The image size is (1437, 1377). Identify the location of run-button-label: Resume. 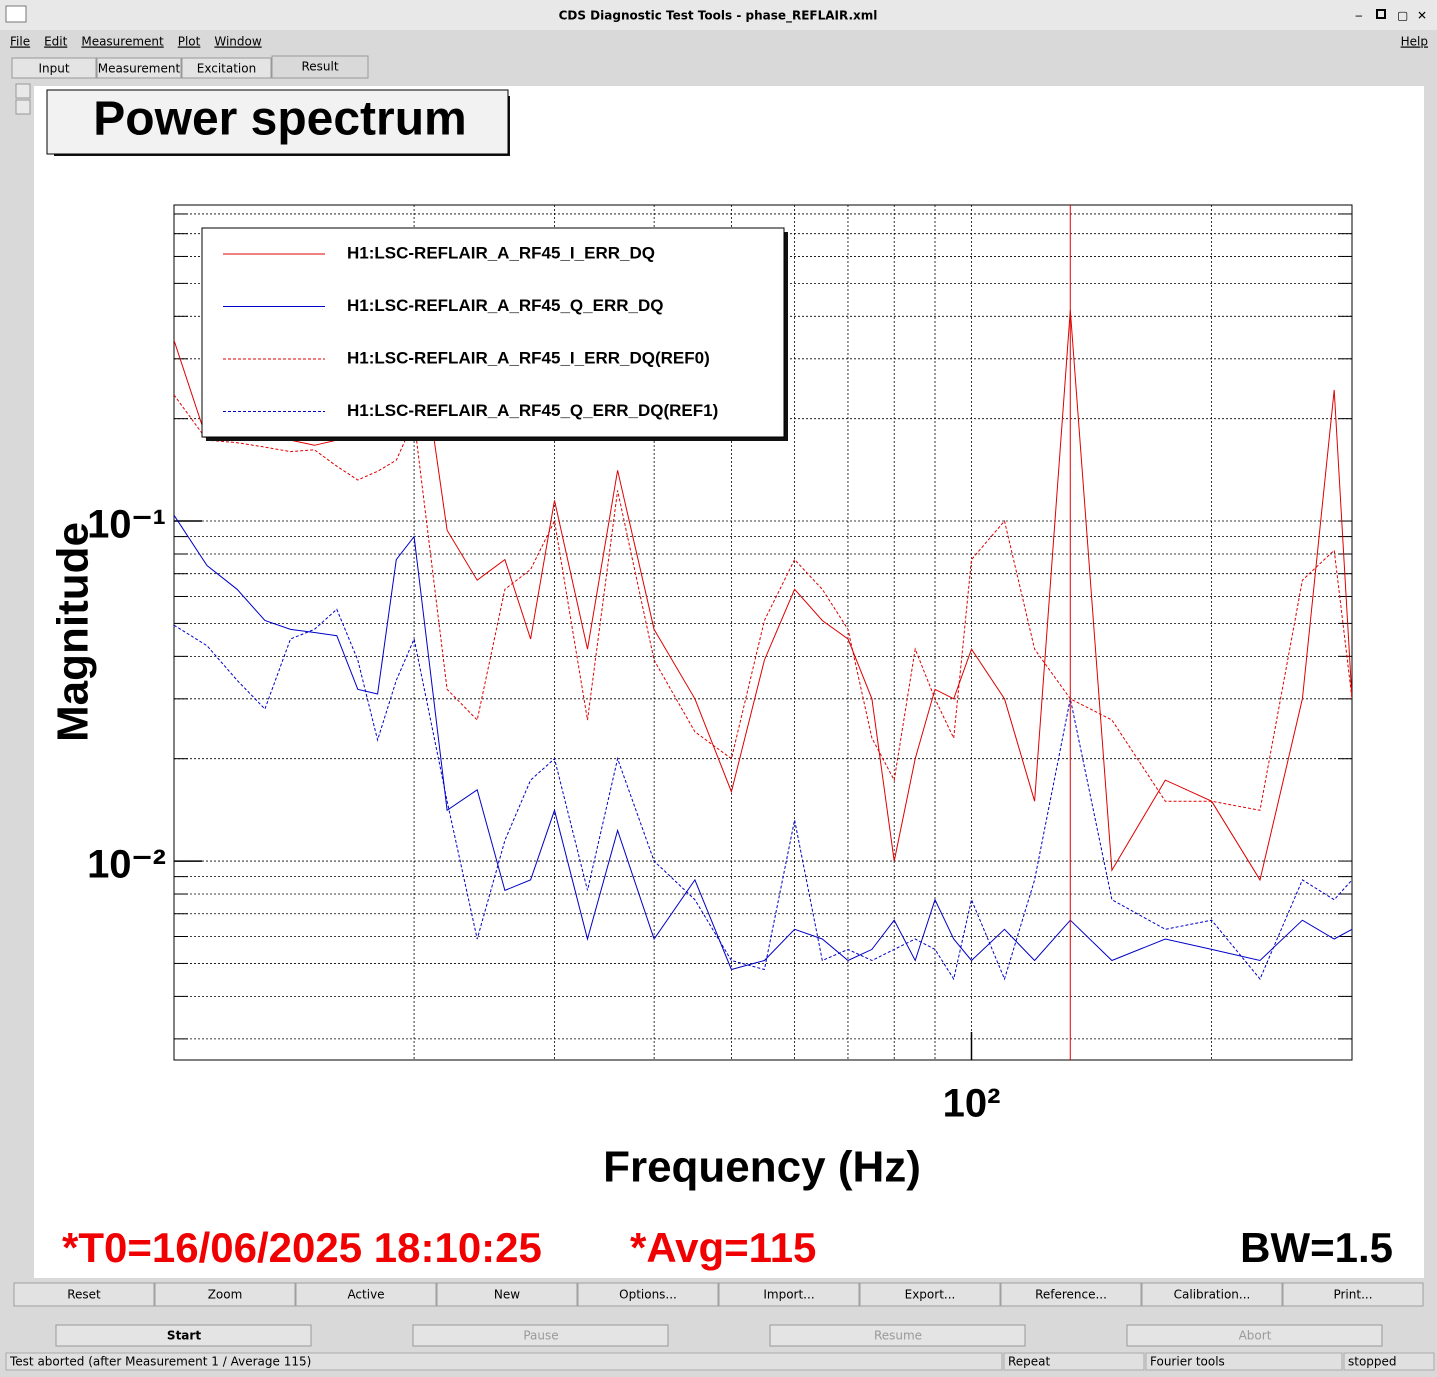
(898, 1336).